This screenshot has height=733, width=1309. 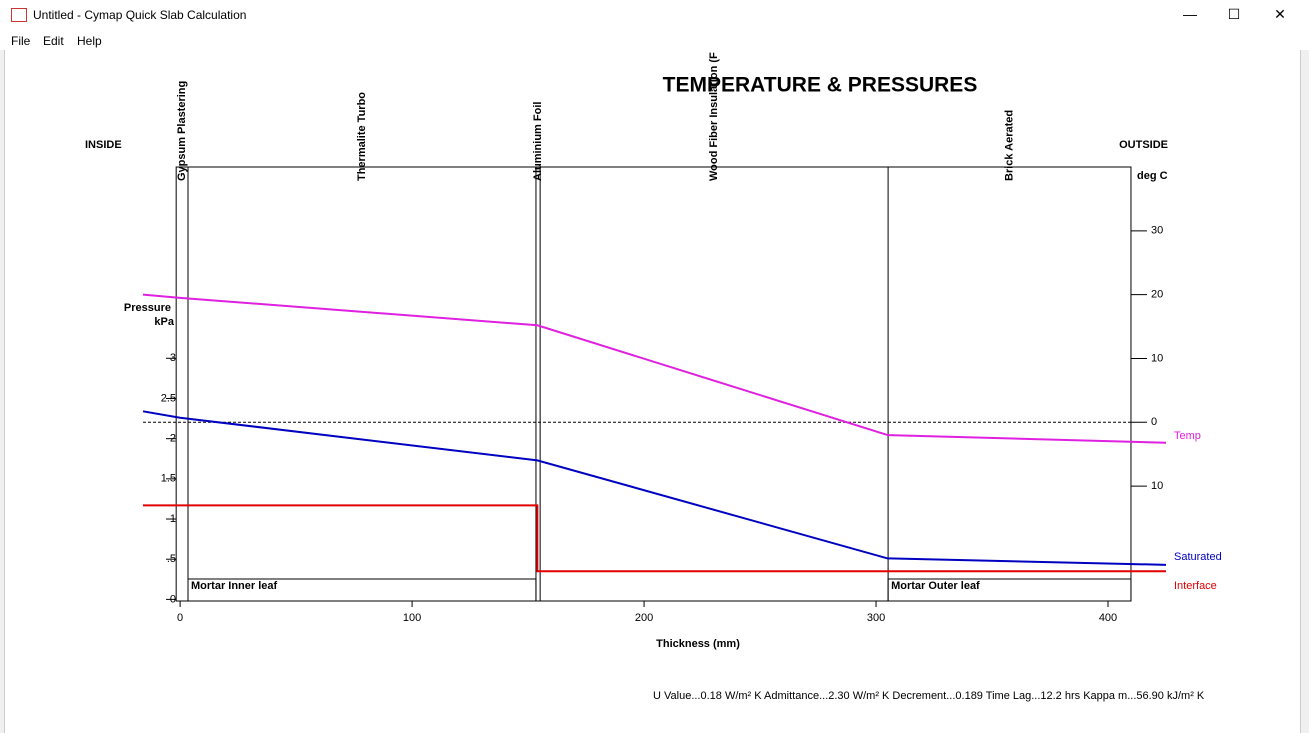 I want to click on maximize-button: ☐, so click(x=1234, y=14).